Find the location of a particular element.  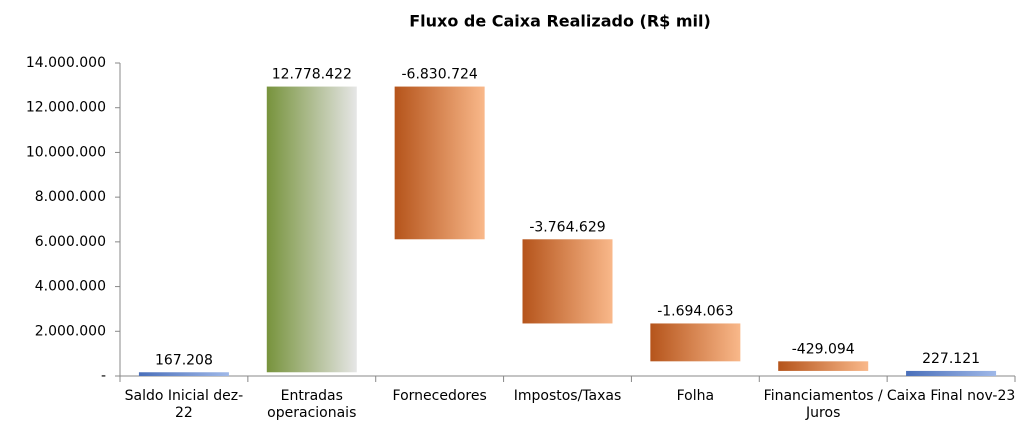

value-label: 167.208 is located at coordinates (184, 360).